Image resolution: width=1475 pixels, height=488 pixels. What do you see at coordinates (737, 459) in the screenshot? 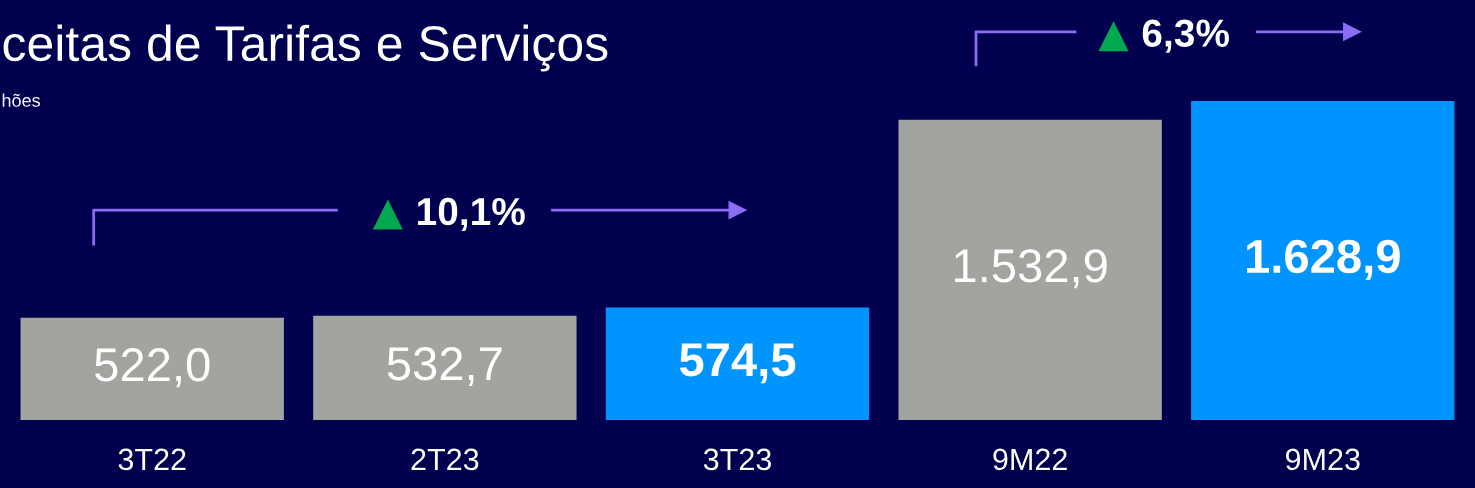
I see `x-tick-label: 3T23` at bounding box center [737, 459].